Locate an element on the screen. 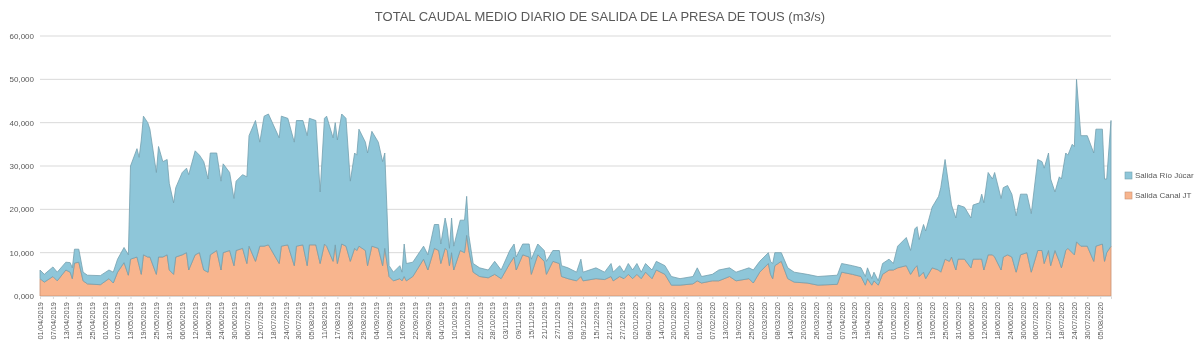 This screenshot has height=352, width=1200. y-tick-label: 40,000 is located at coordinates (22, 123).